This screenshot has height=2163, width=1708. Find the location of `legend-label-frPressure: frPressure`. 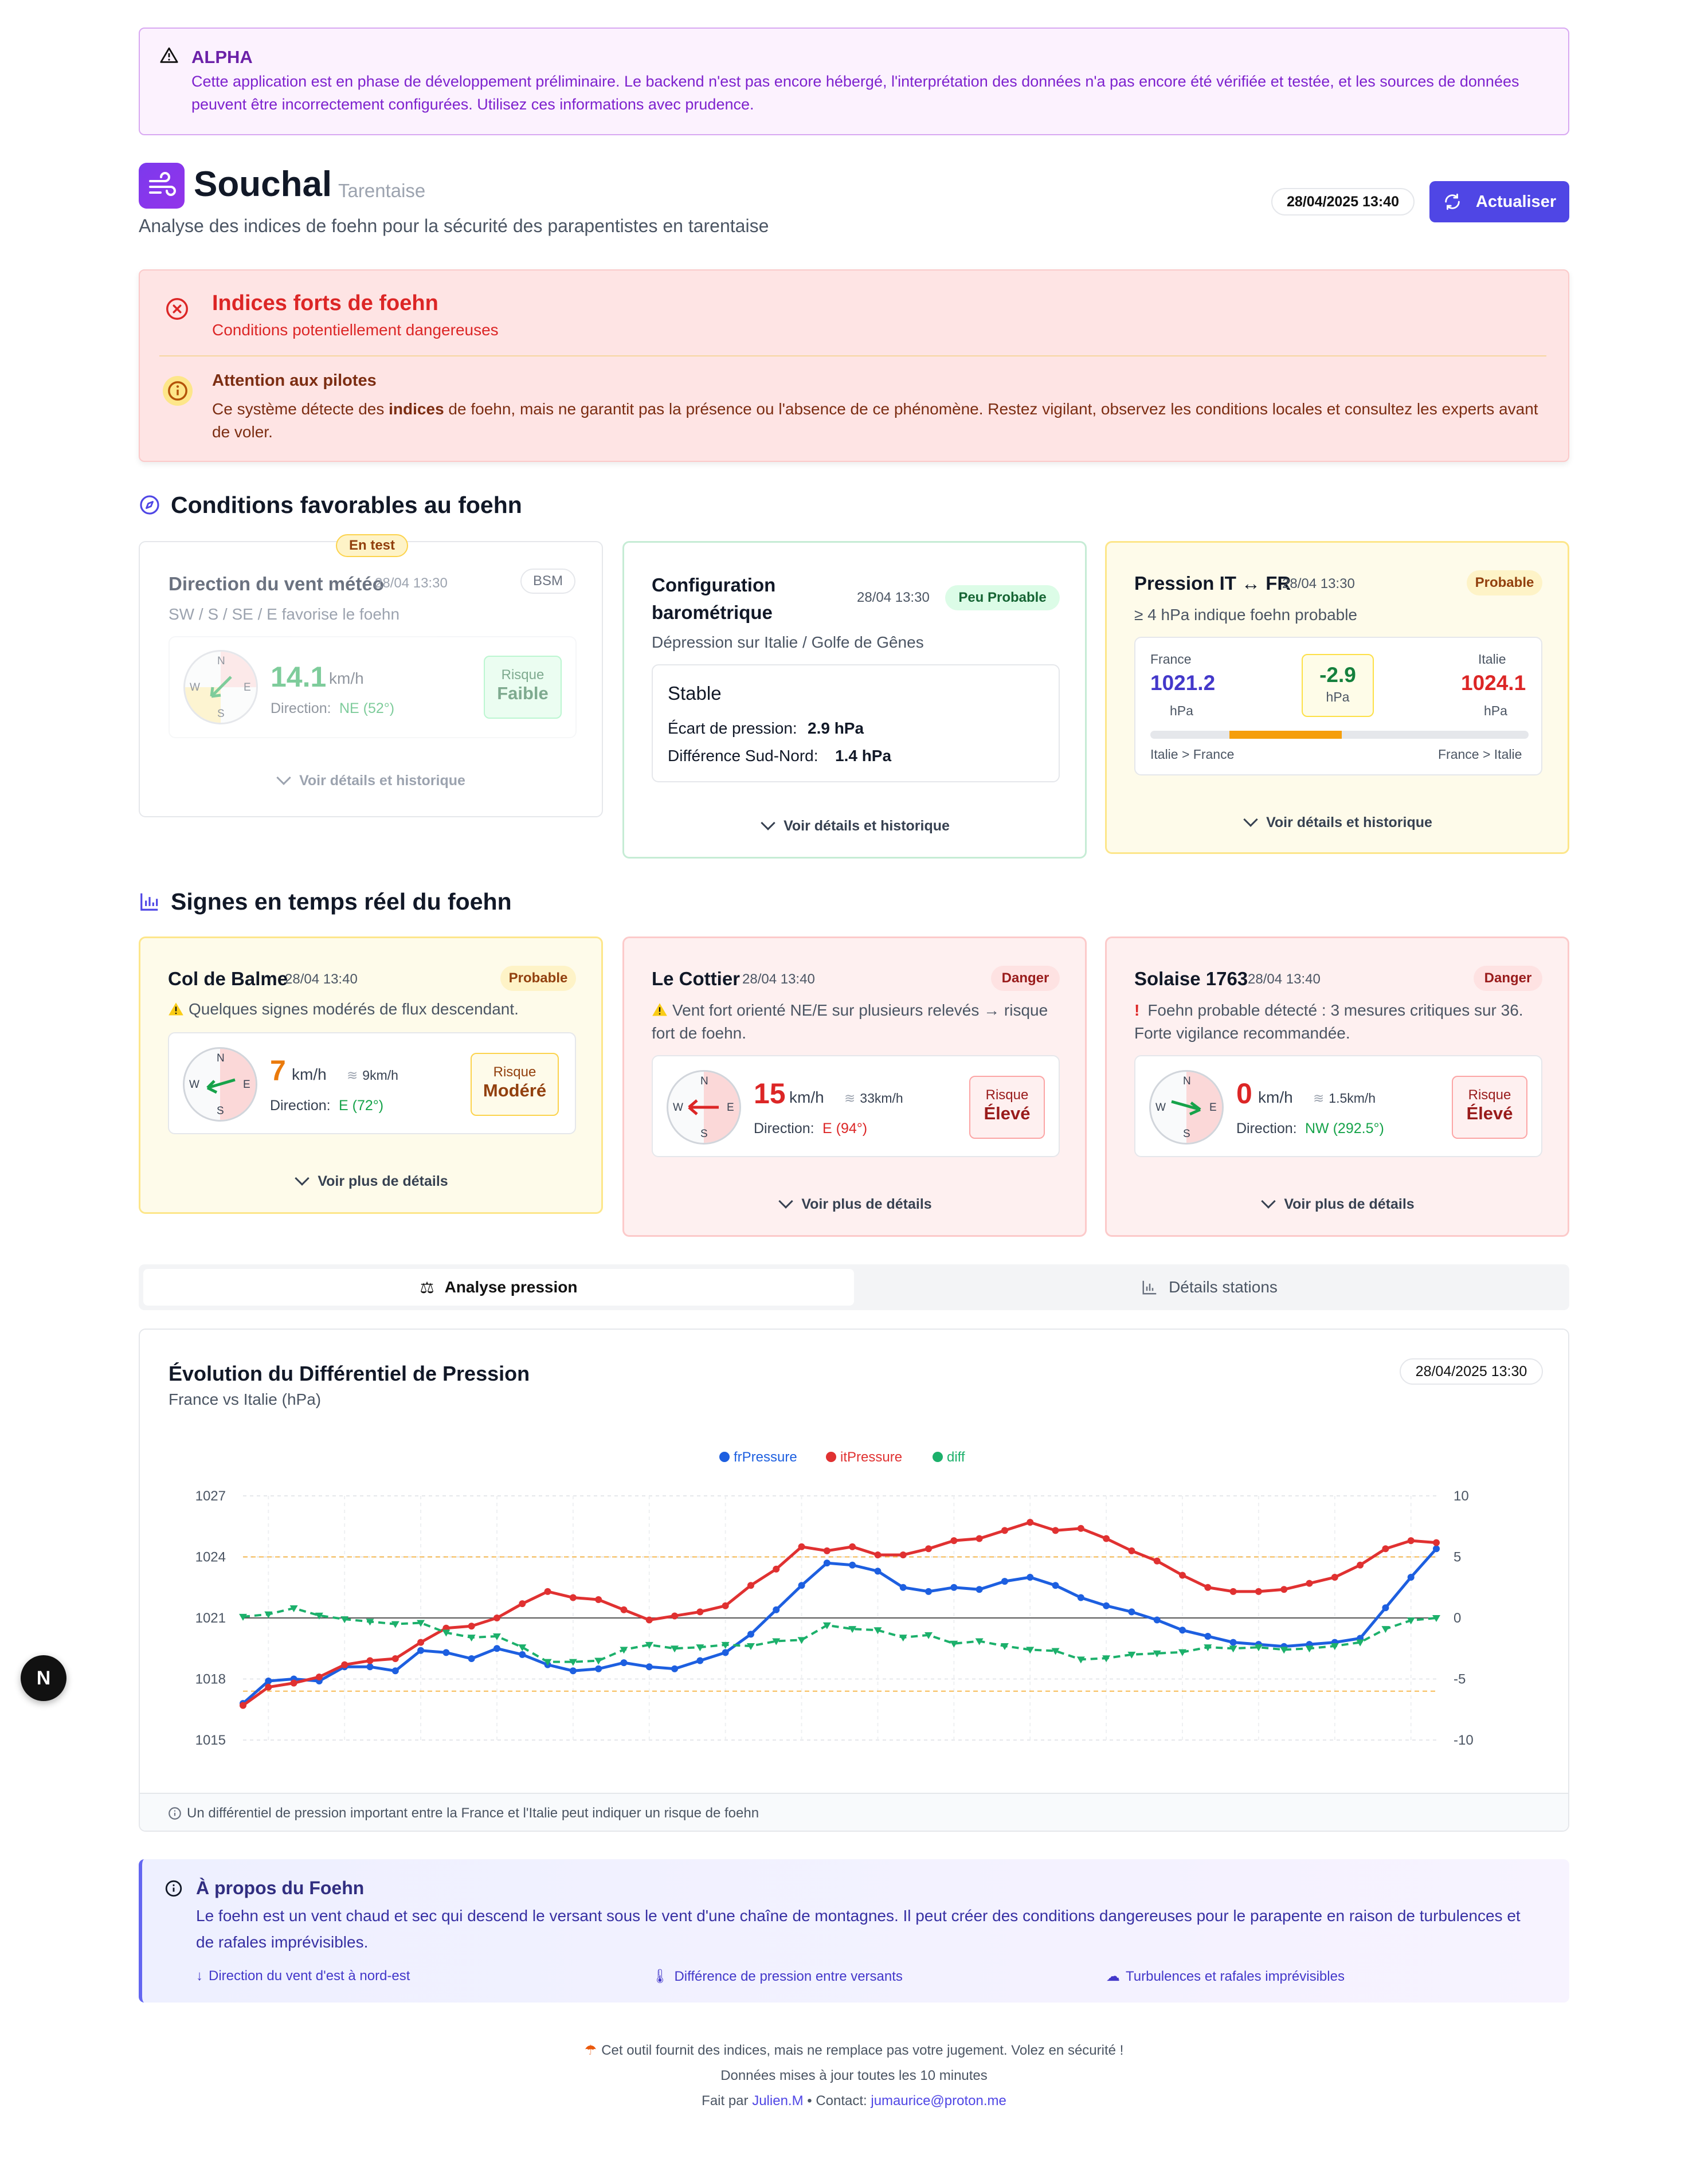

legend-label-frPressure: frPressure is located at coordinates (765, 1457).